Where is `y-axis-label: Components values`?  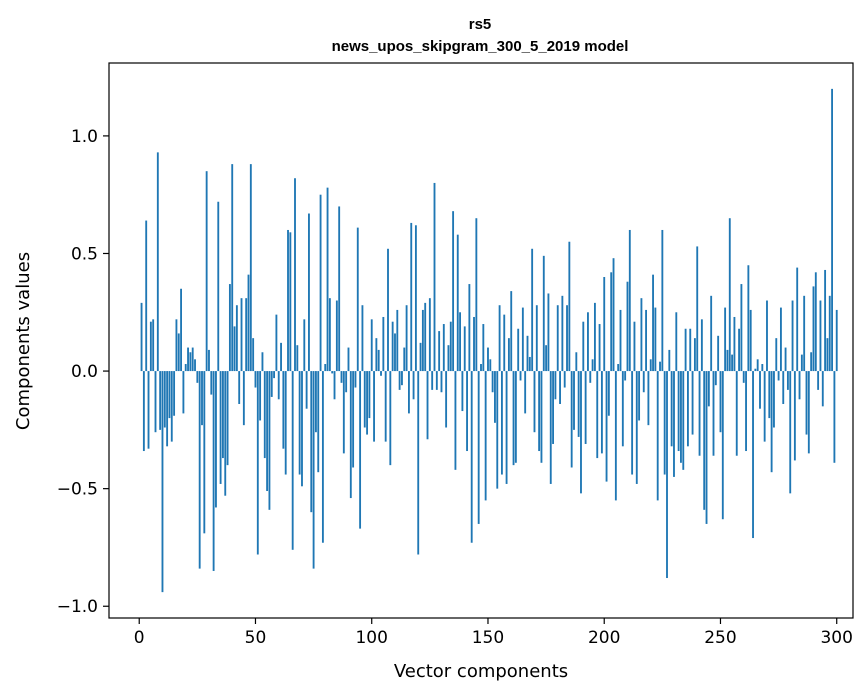 y-axis-label: Components values is located at coordinates (23, 341).